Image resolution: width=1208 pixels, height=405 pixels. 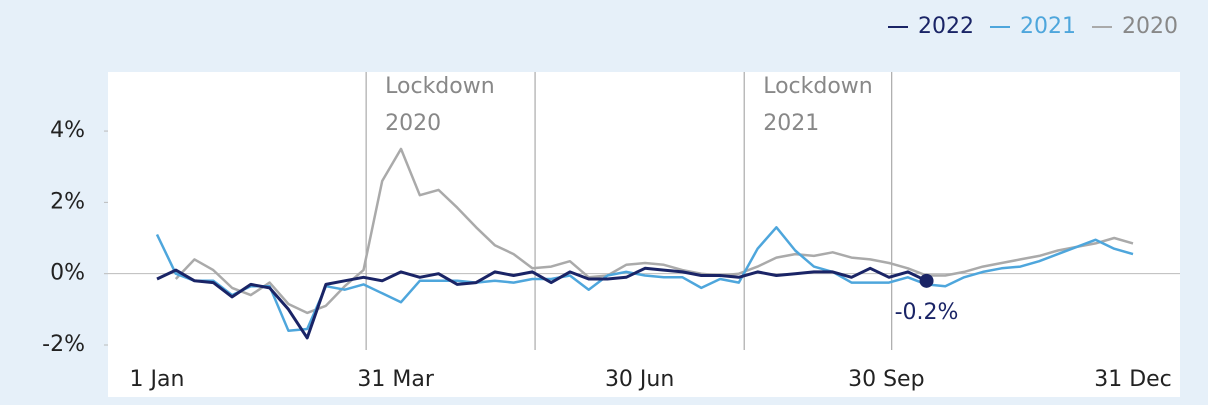 I want to click on y-tick-label: -2%, so click(x=63, y=344).